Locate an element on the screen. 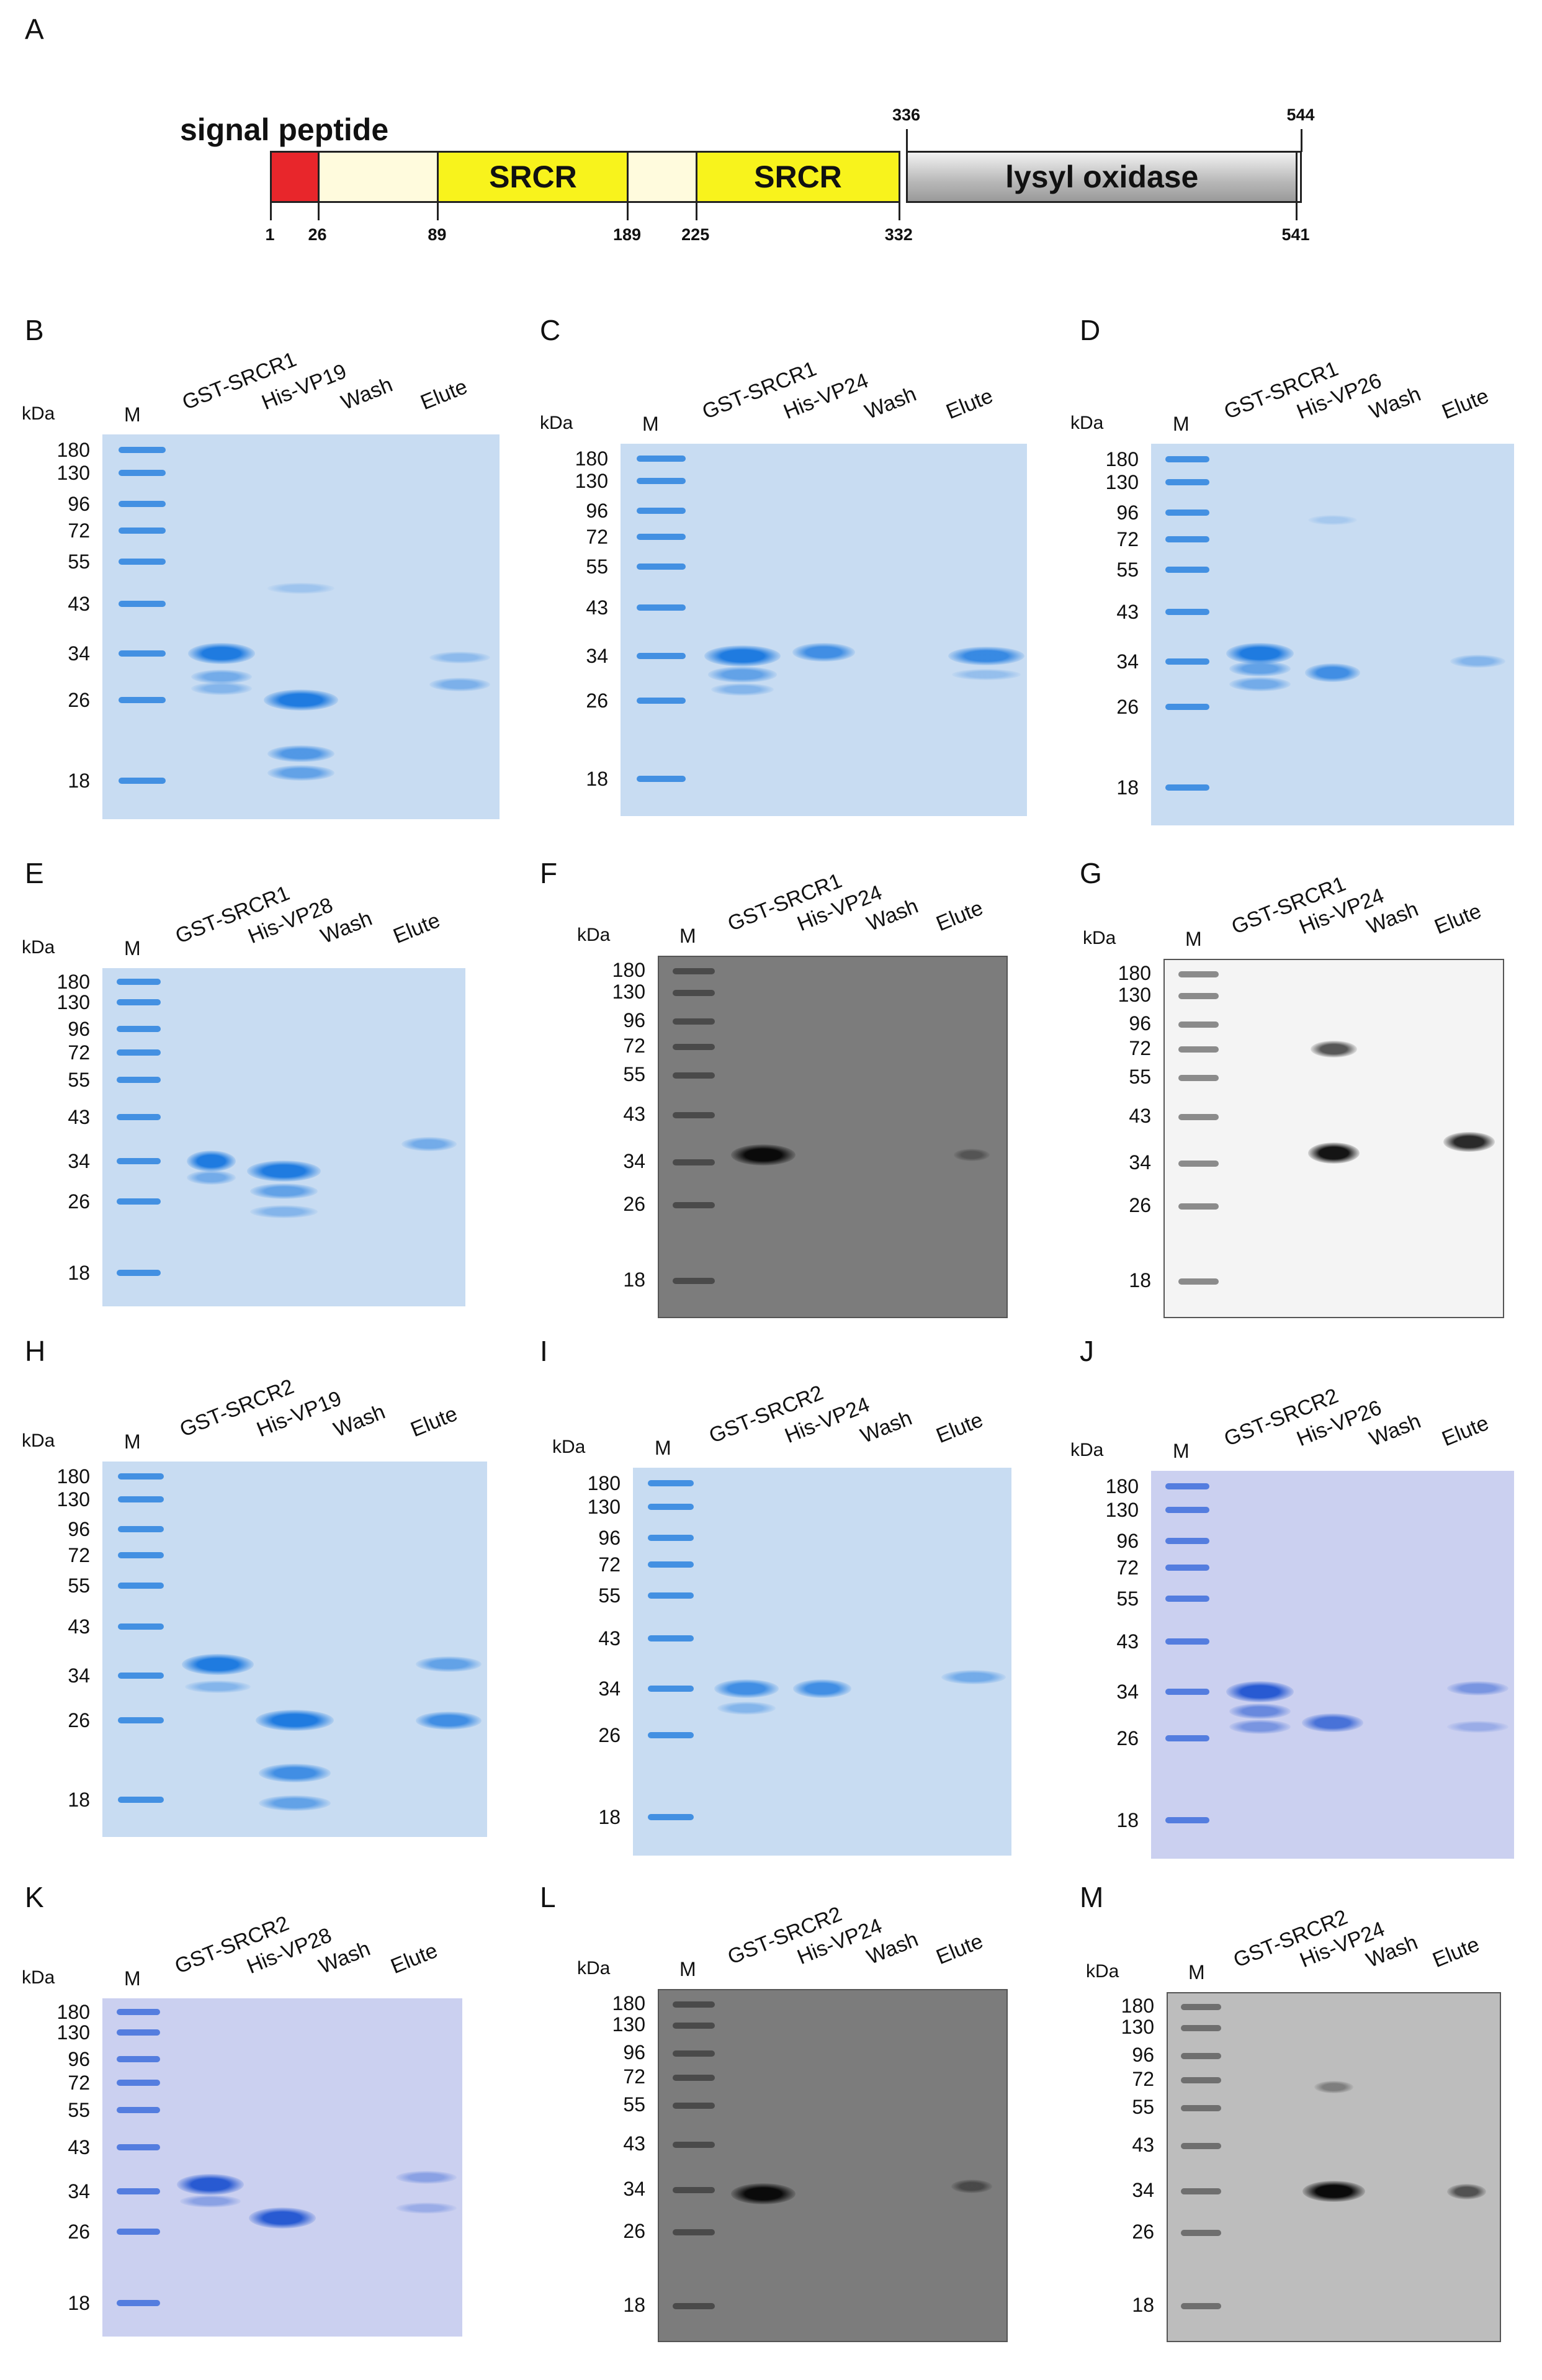  panel-letter: B is located at coordinates (35, 330).